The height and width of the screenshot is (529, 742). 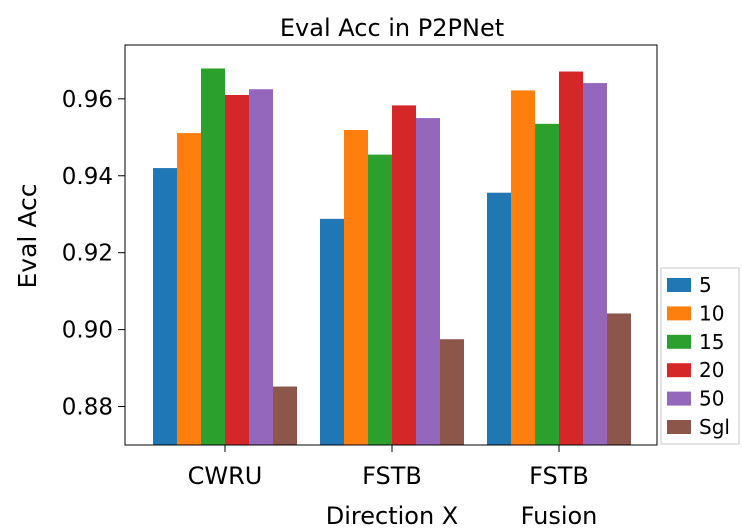 What do you see at coordinates (225, 476) in the screenshot?
I see `x-tick-label: CWRU` at bounding box center [225, 476].